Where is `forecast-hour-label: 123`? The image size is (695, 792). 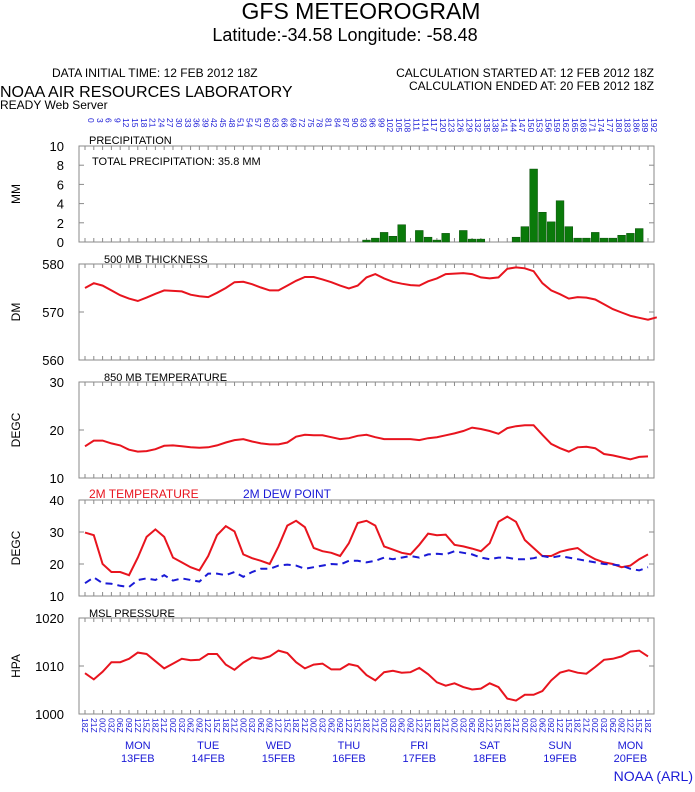 forecast-hour-label: 123 is located at coordinates (452, 125).